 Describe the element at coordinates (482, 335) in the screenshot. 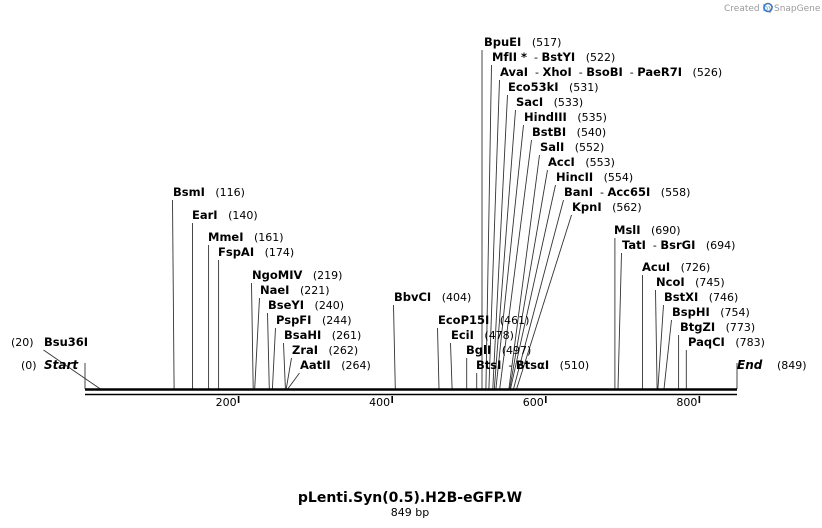

I see `cut-site-ecii: EciI (478)` at that location.